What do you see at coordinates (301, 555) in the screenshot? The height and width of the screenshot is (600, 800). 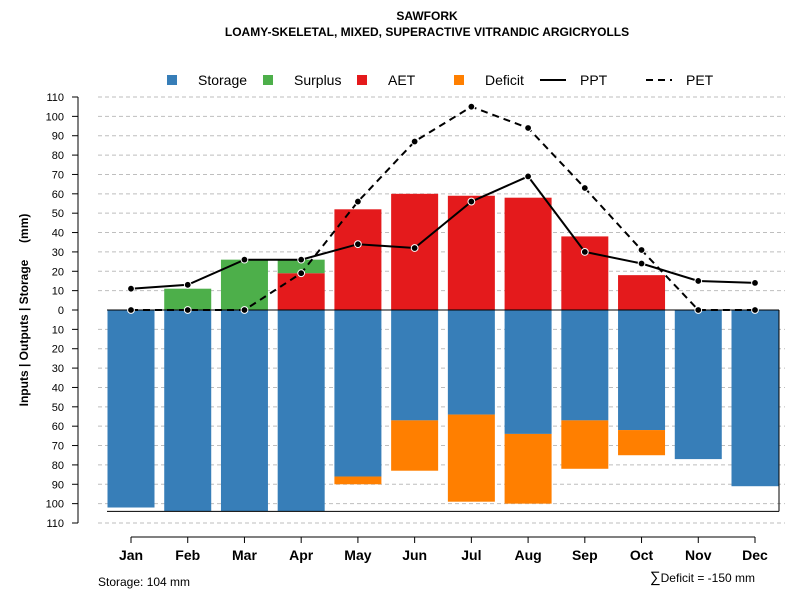 I see `x-tick-label: Apr` at bounding box center [301, 555].